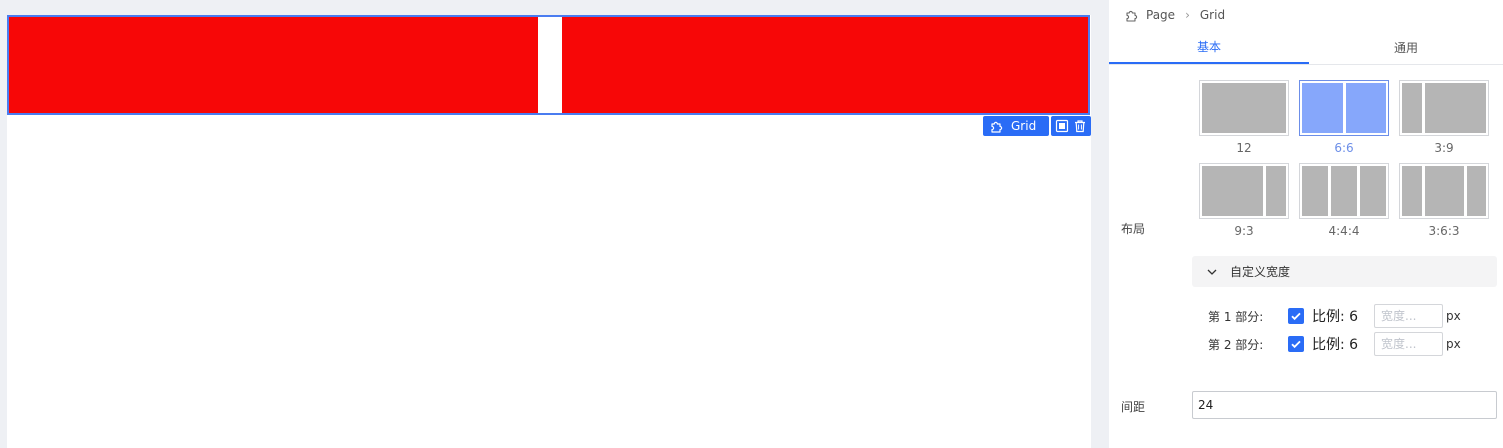 The image size is (1503, 448). I want to click on layout-caption: 9:3, so click(1244, 231).